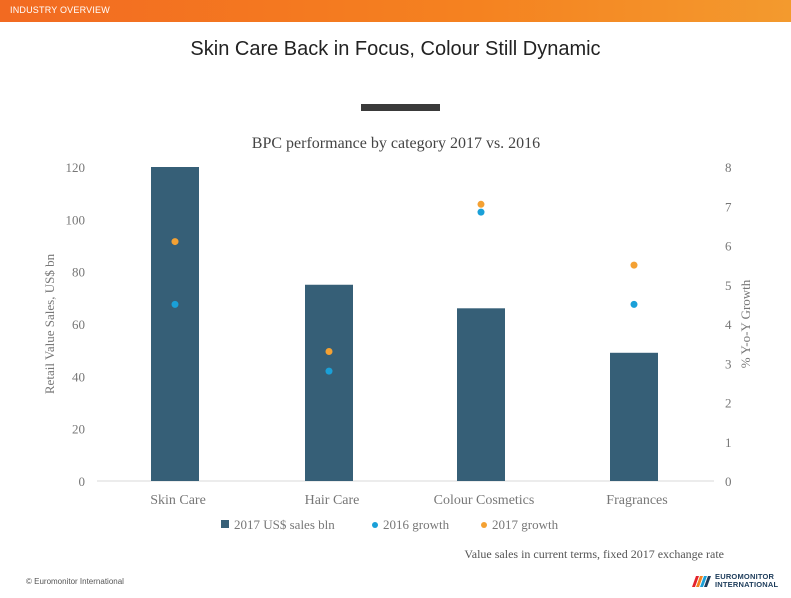  Describe the element at coordinates (49, 323) in the screenshot. I see `y-axis-title: Retail Value Sales, US$ bn` at that location.